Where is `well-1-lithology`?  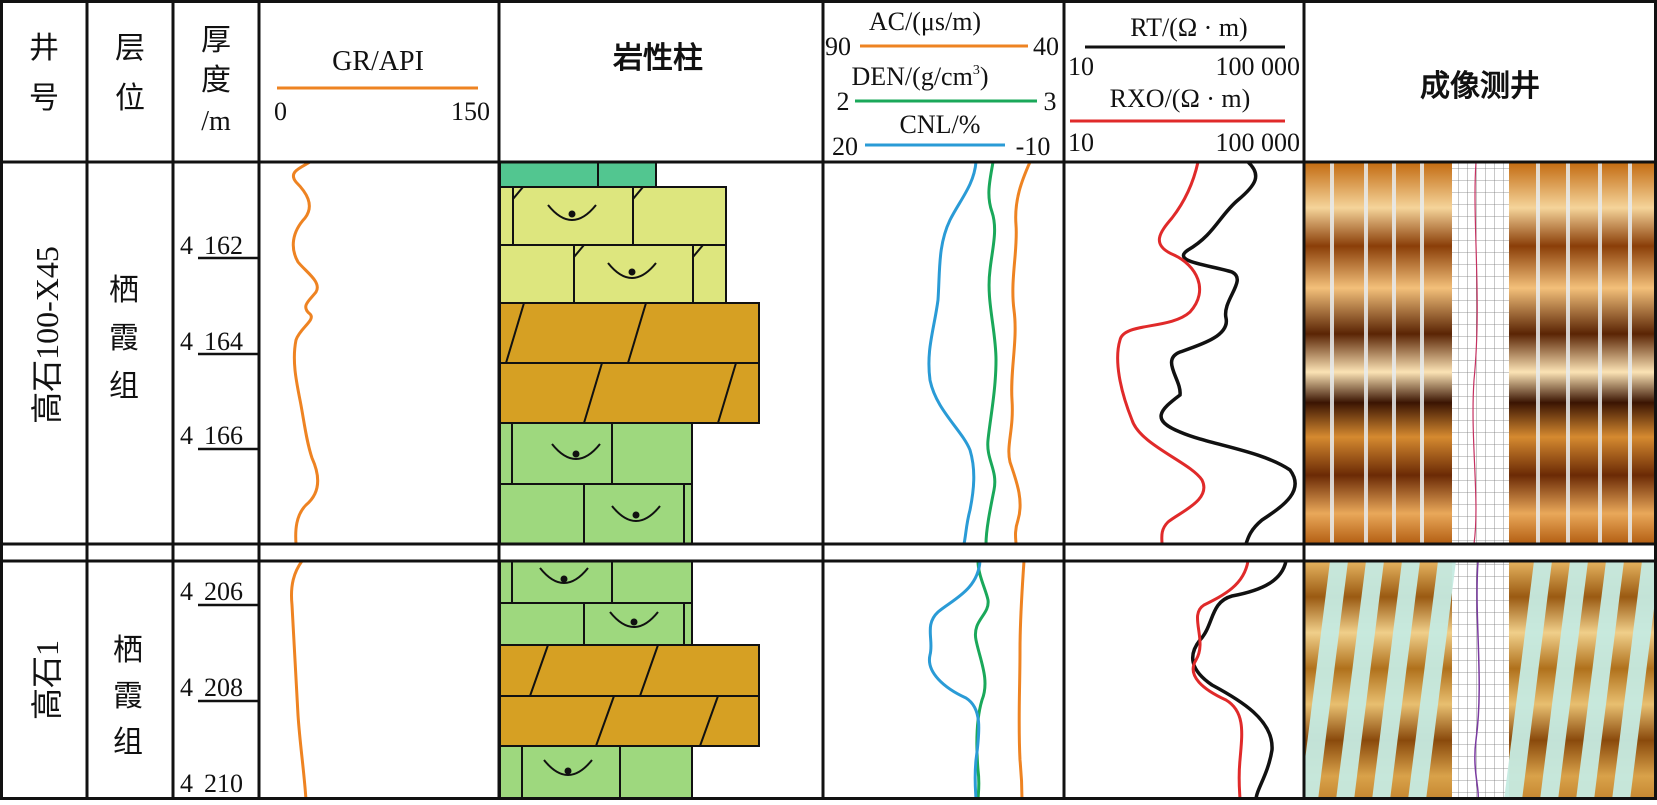
well-1-lithology is located at coordinates (629, 353).